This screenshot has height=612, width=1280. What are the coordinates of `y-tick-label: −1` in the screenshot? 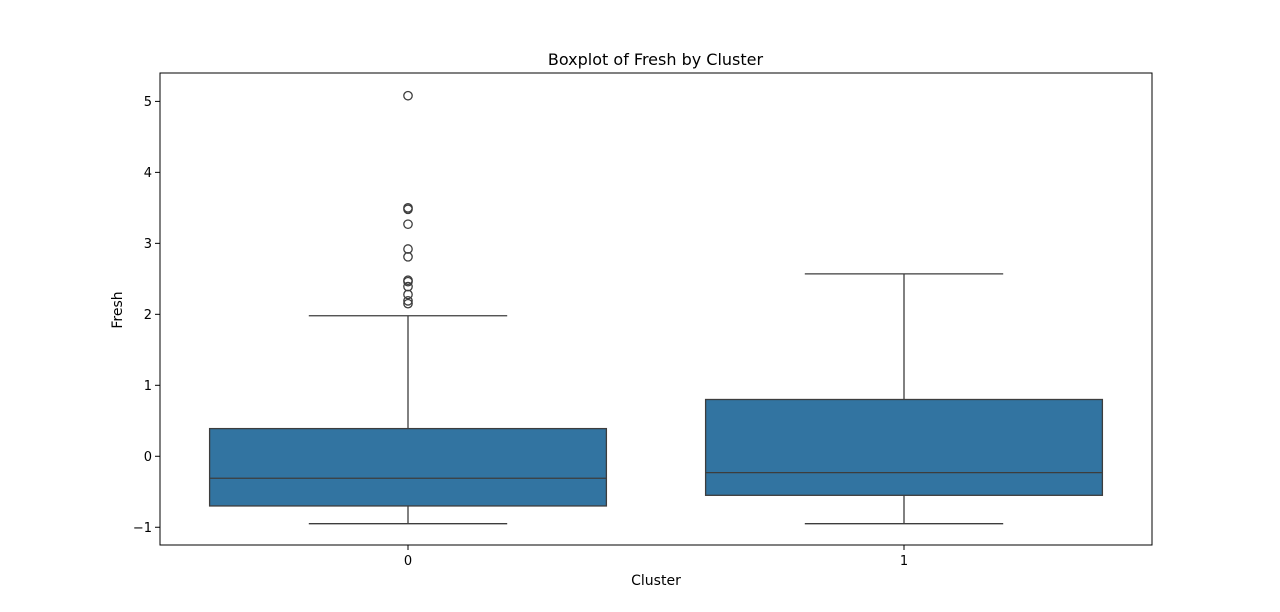 It's located at (142, 528).